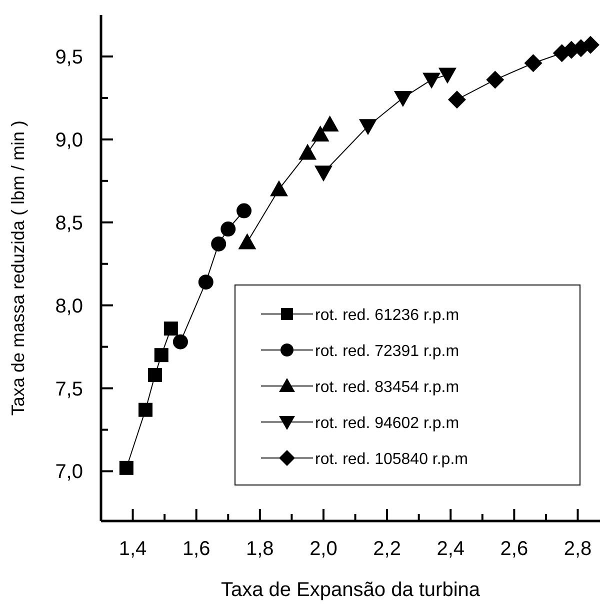 Image resolution: width=611 pixels, height=610 pixels. Describe the element at coordinates (387, 549) in the screenshot. I see `x-tick-label: 2,2` at that location.